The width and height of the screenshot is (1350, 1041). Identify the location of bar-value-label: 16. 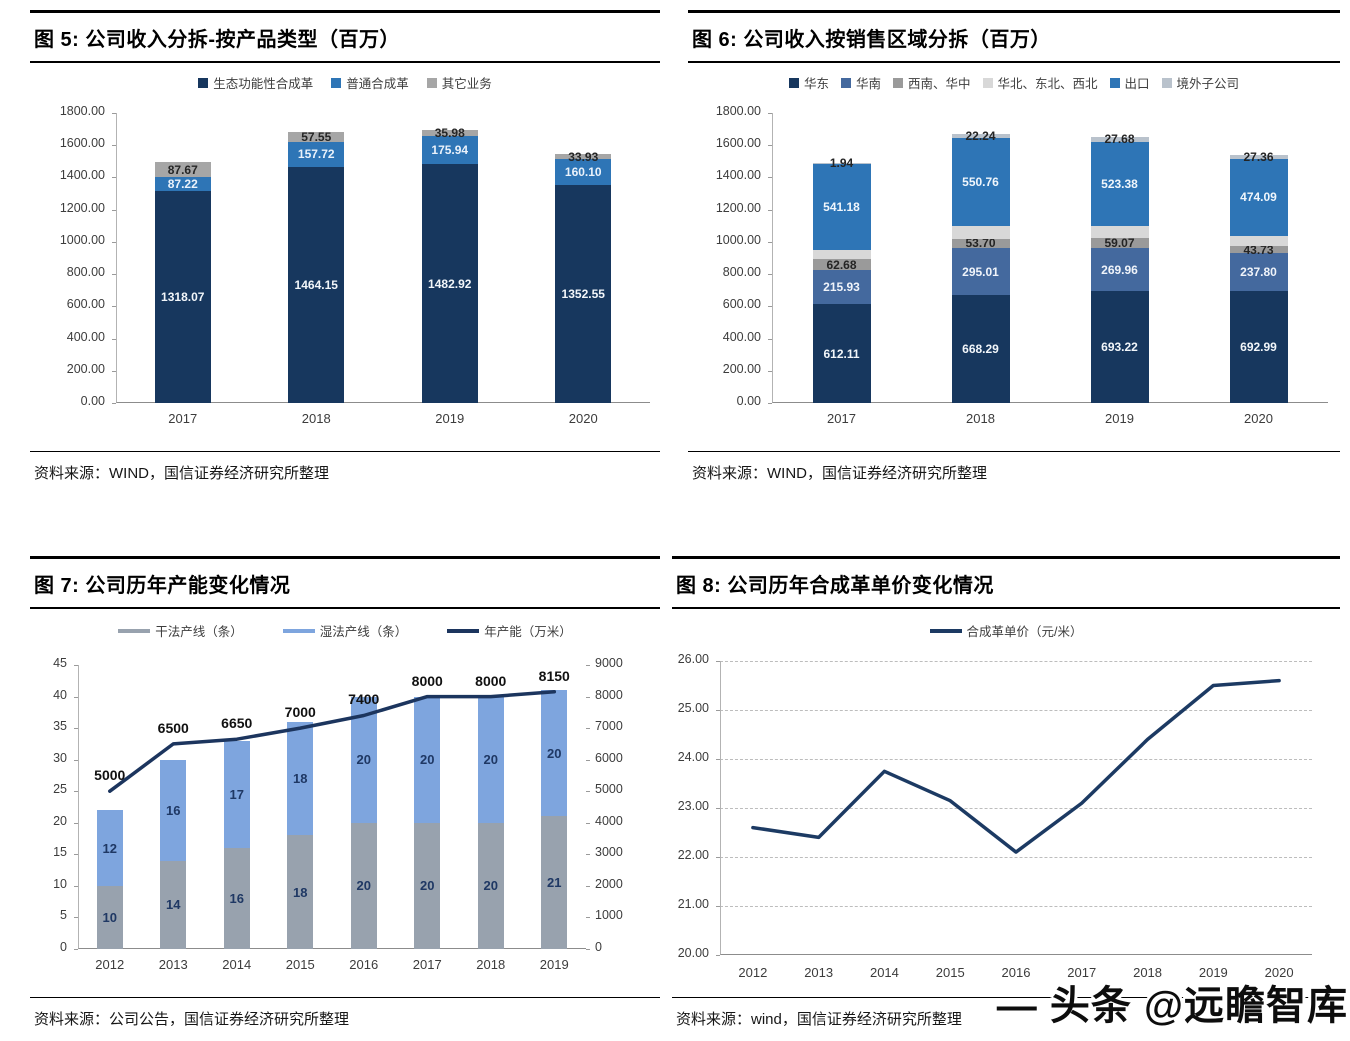
(173, 810).